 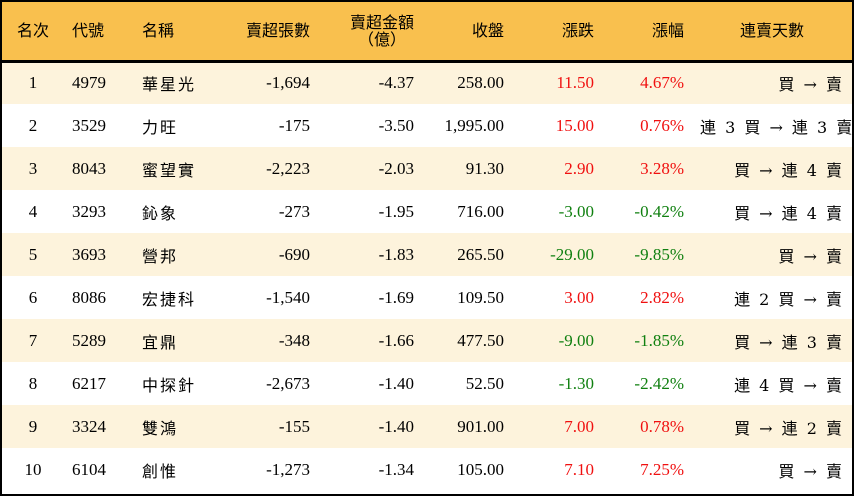 I want to click on cell-change-pct: 4.67%, so click(x=662, y=83).